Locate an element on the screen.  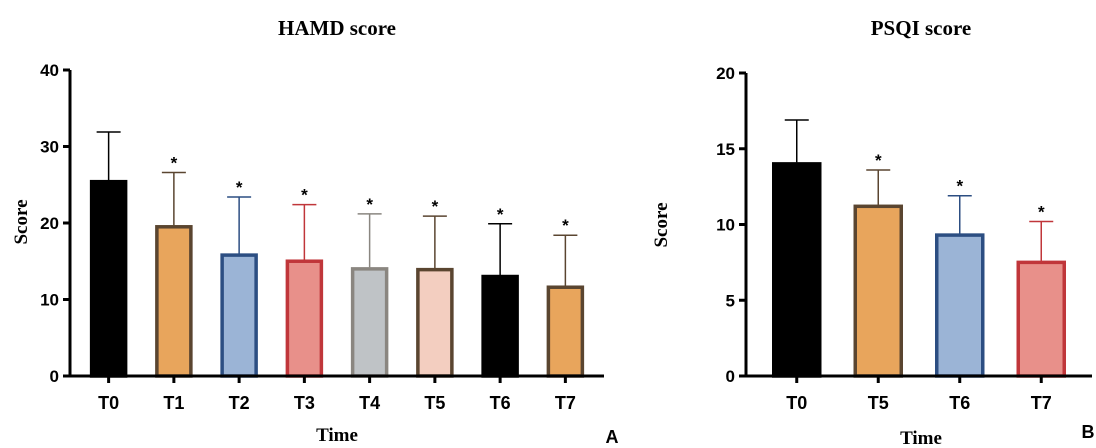
x-tick-label: T4 is located at coordinates (369, 403).